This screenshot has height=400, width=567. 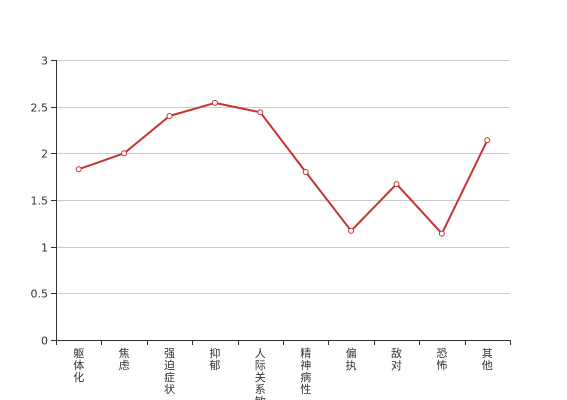 What do you see at coordinates (351, 359) in the screenshot?
I see `x-tick-label: 偏执` at bounding box center [351, 359].